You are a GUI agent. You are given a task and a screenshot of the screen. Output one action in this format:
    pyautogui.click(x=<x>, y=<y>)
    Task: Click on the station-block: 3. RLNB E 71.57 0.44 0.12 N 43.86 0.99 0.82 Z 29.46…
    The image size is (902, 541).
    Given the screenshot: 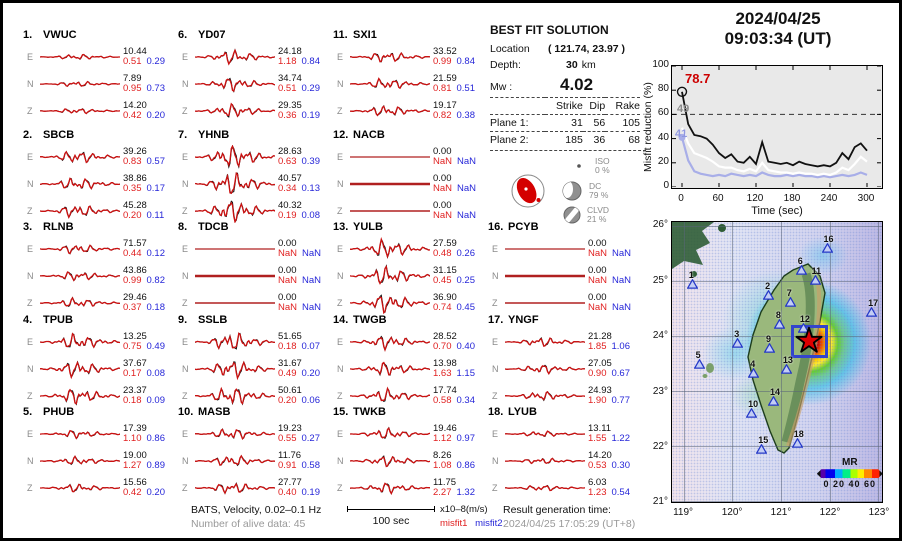 What is the action you would take?
    pyautogui.click(x=99, y=268)
    